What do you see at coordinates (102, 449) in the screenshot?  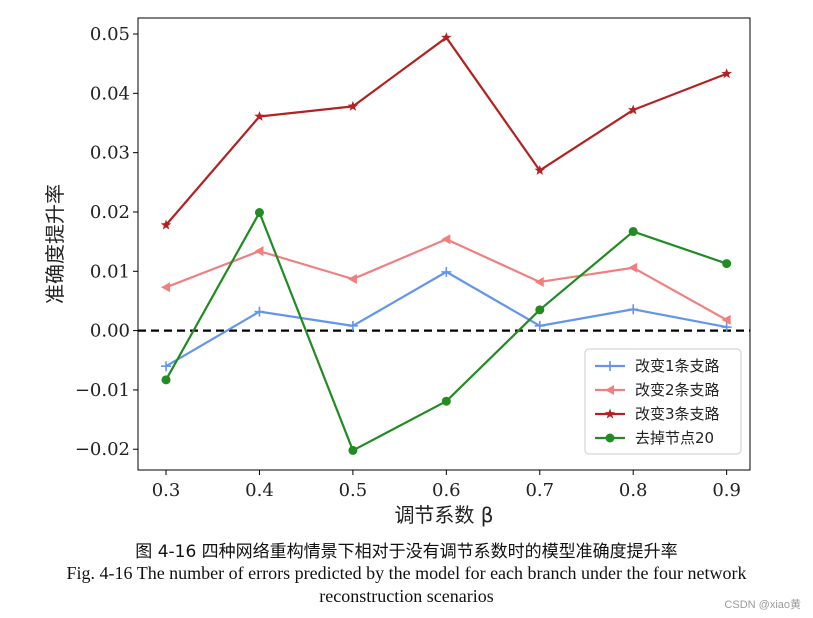 I see `y-tick-label: −0.02` at bounding box center [102, 449].